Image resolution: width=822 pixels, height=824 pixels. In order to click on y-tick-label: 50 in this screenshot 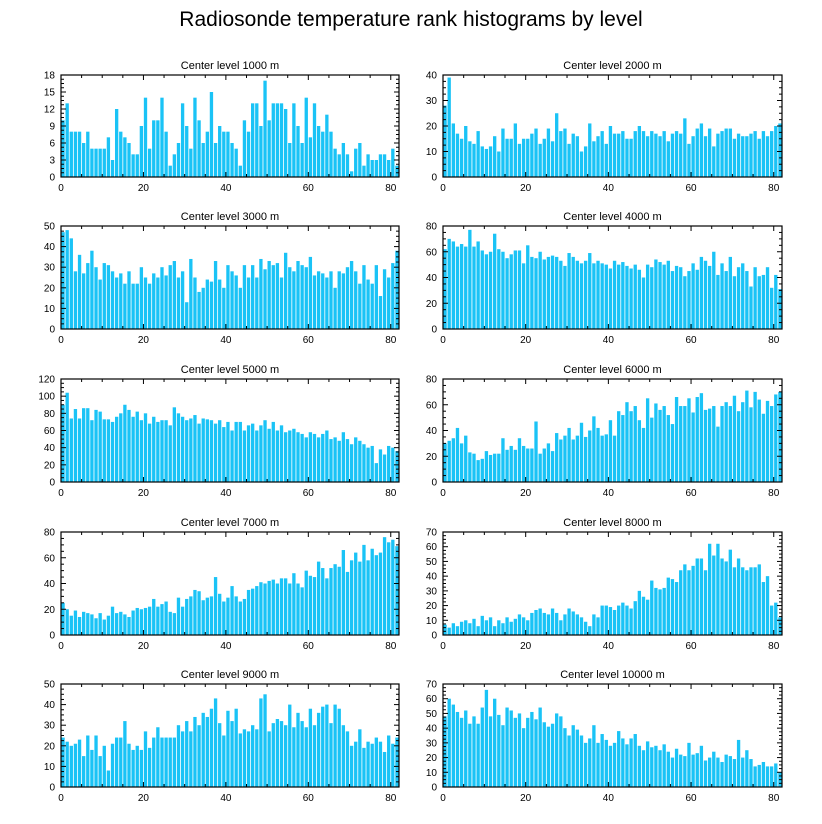, I will do `click(432, 714)`.